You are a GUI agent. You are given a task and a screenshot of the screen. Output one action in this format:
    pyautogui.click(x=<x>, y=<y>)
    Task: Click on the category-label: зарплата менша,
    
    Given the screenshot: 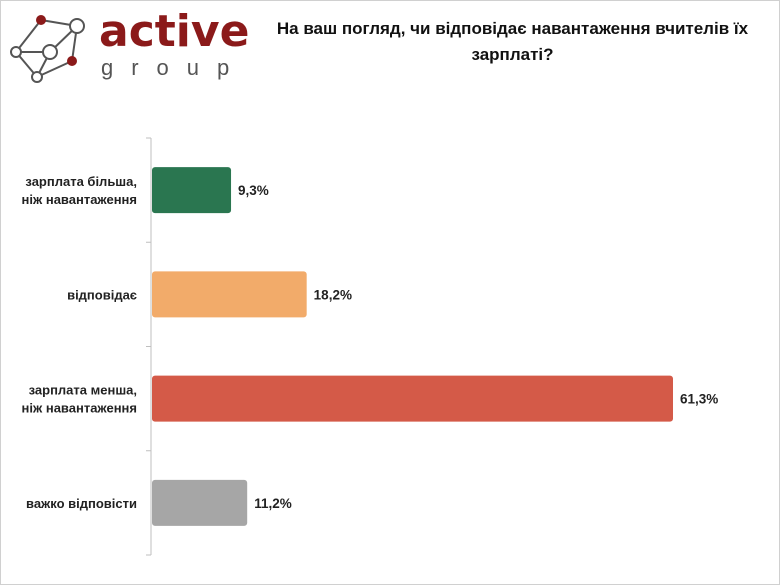 What is the action you would take?
    pyautogui.click(x=83, y=390)
    